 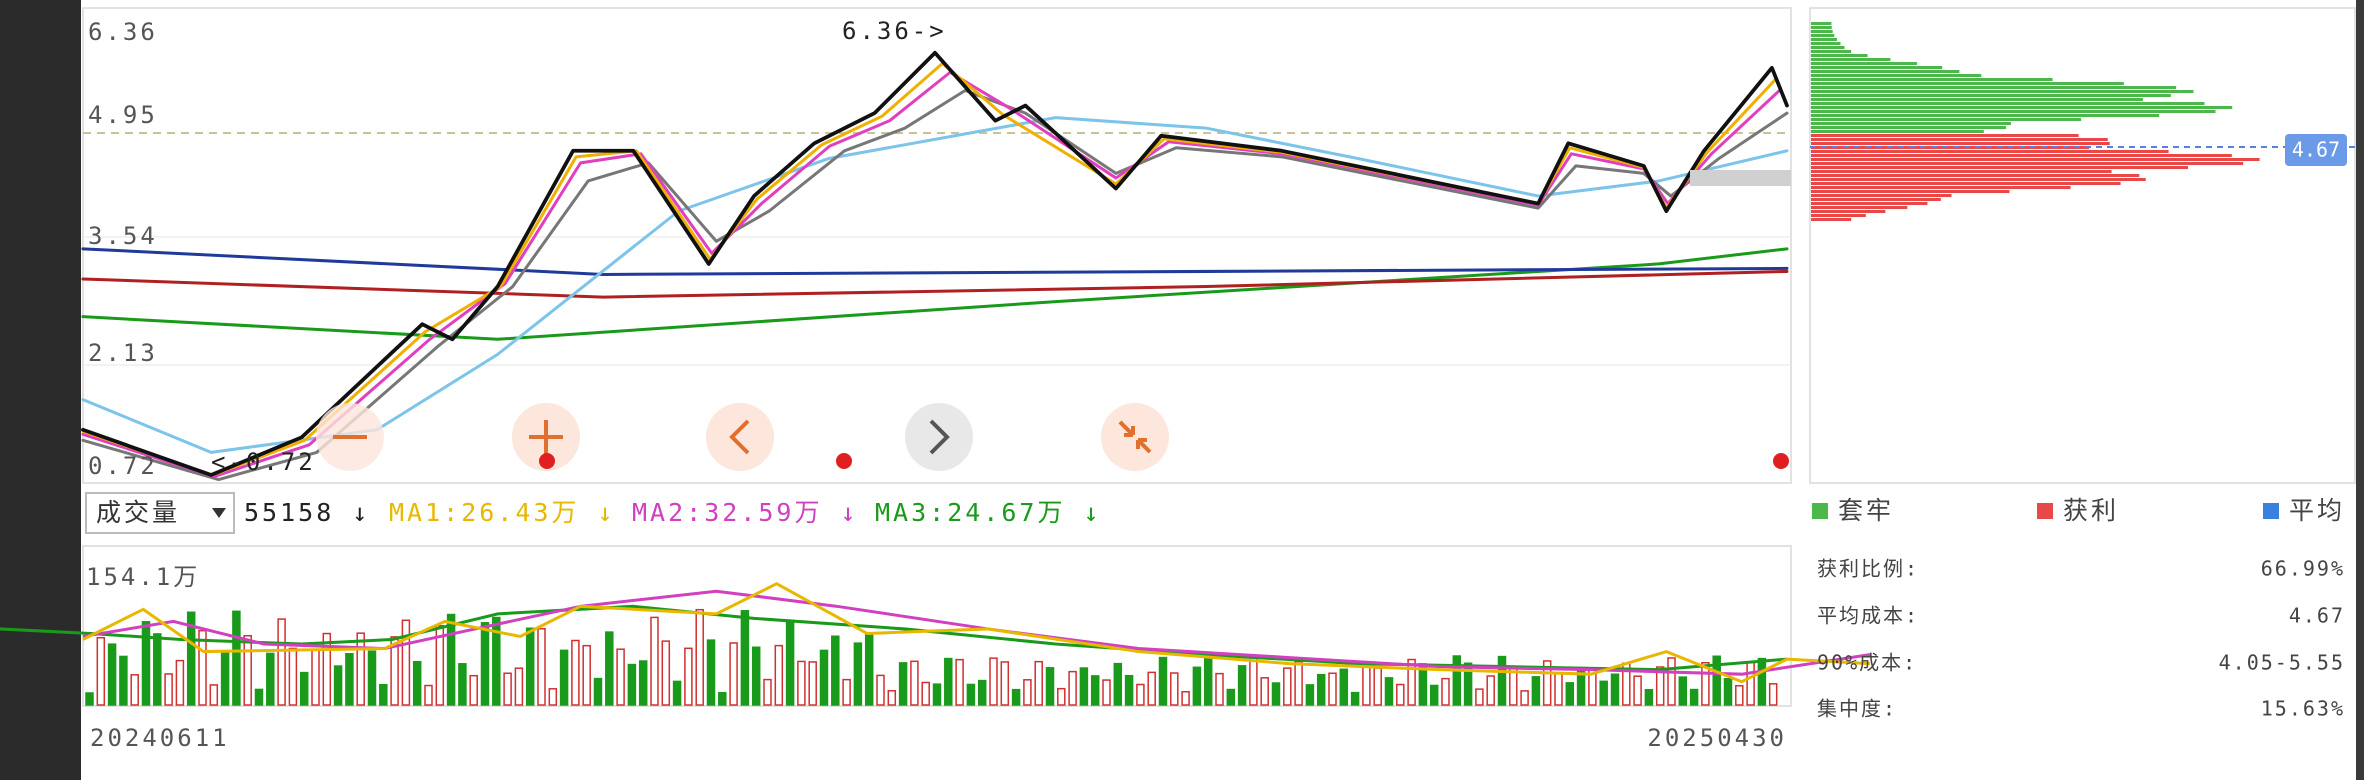 I want to click on ma-line, so click(x=935, y=294).